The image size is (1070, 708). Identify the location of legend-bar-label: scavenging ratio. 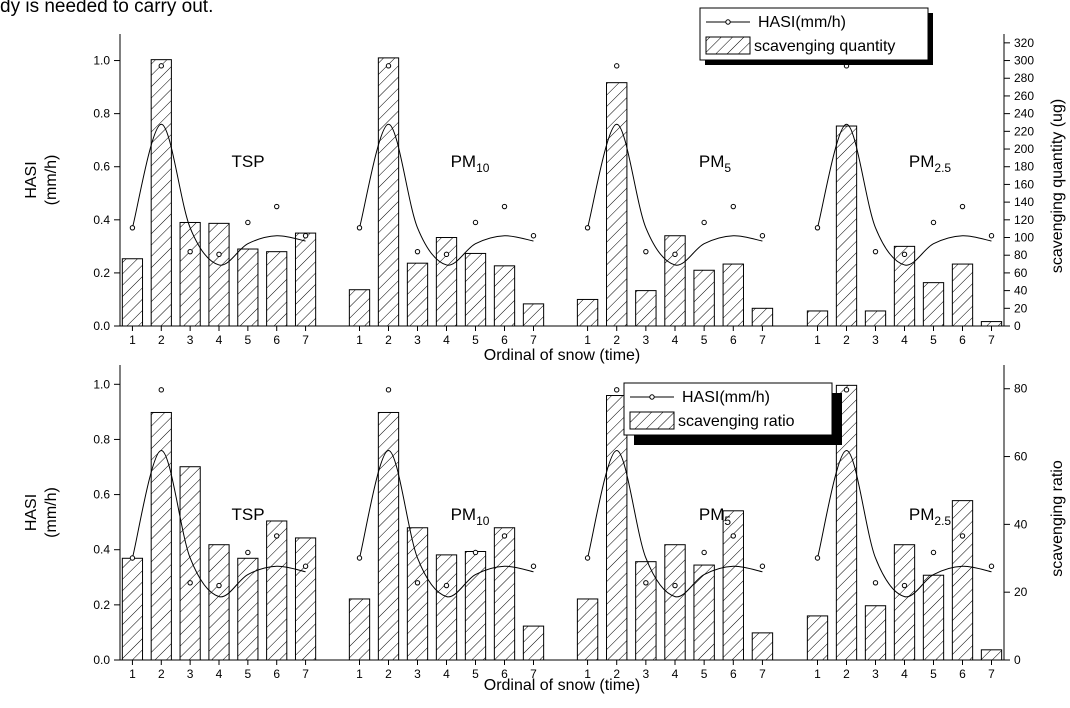
(736, 421).